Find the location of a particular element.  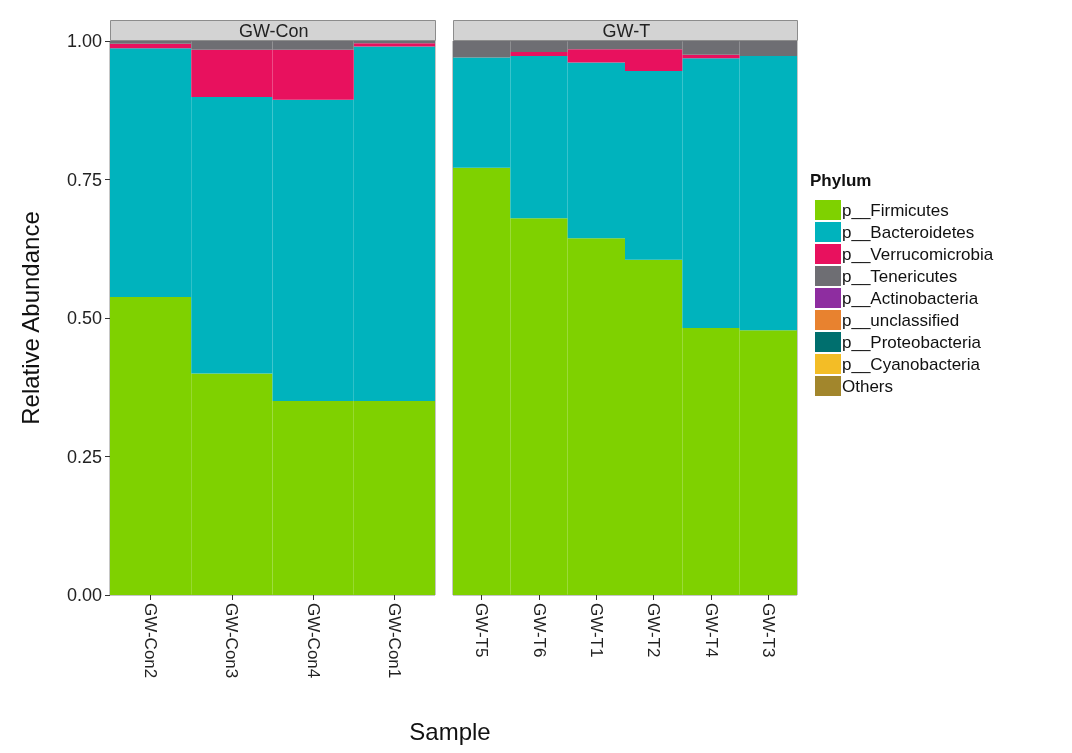

y-tick-label: 1.00 is located at coordinates (84, 41).